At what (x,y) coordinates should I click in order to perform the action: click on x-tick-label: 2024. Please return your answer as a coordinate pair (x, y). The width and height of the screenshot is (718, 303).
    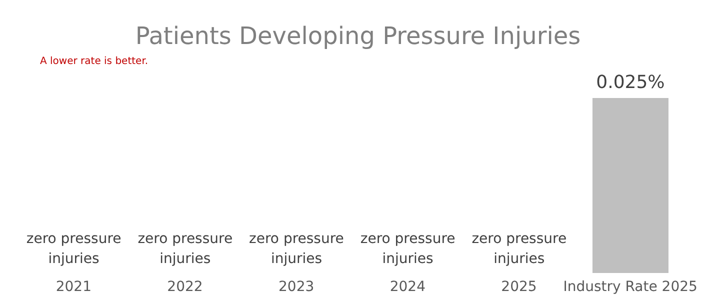
    Looking at the image, I should click on (408, 286).